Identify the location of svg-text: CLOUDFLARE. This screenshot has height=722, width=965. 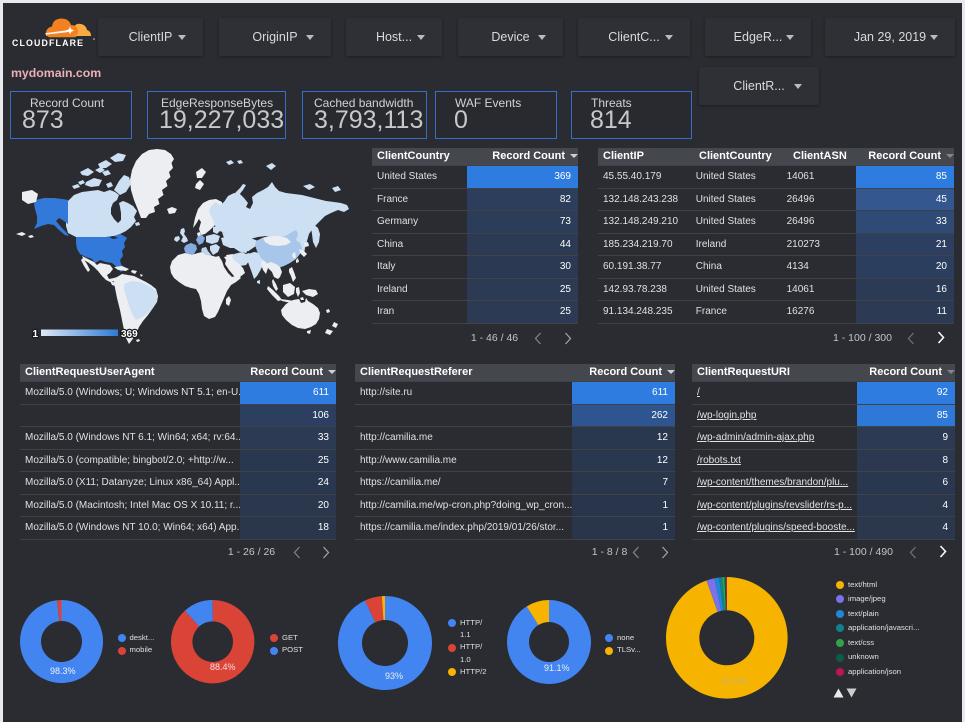
(48, 43).